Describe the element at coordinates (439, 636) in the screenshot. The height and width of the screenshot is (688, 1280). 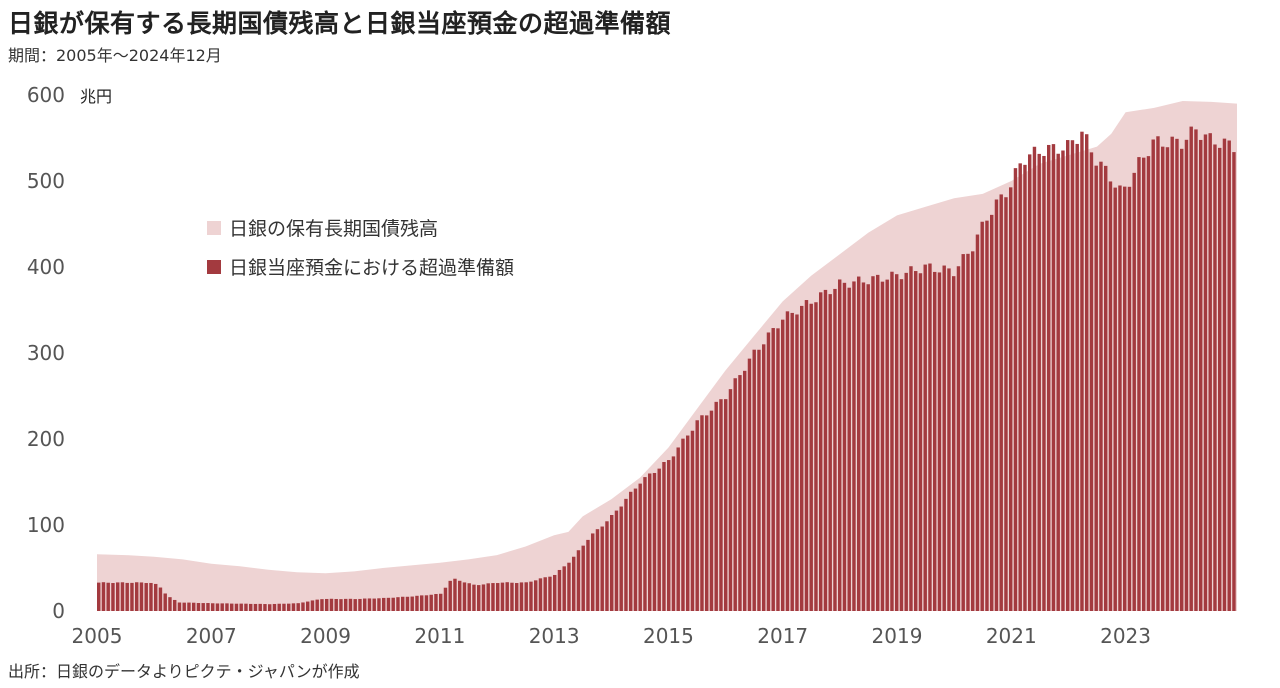
I see `x-tick-label: 2011` at that location.